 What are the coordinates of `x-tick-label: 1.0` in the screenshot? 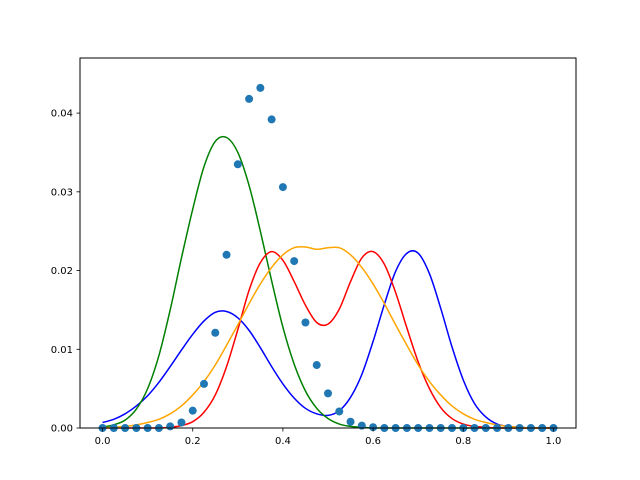 It's located at (554, 441).